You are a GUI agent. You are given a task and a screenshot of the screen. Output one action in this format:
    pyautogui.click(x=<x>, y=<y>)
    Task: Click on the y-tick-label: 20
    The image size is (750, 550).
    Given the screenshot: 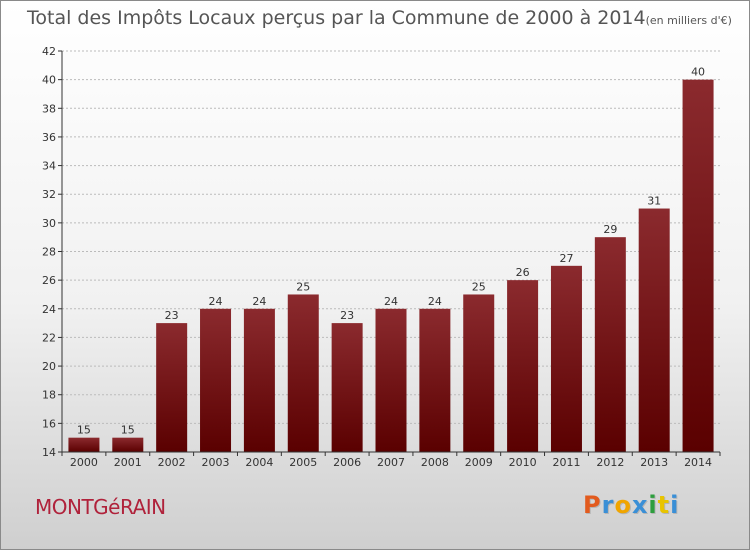 What is the action you would take?
    pyautogui.click(x=49, y=366)
    